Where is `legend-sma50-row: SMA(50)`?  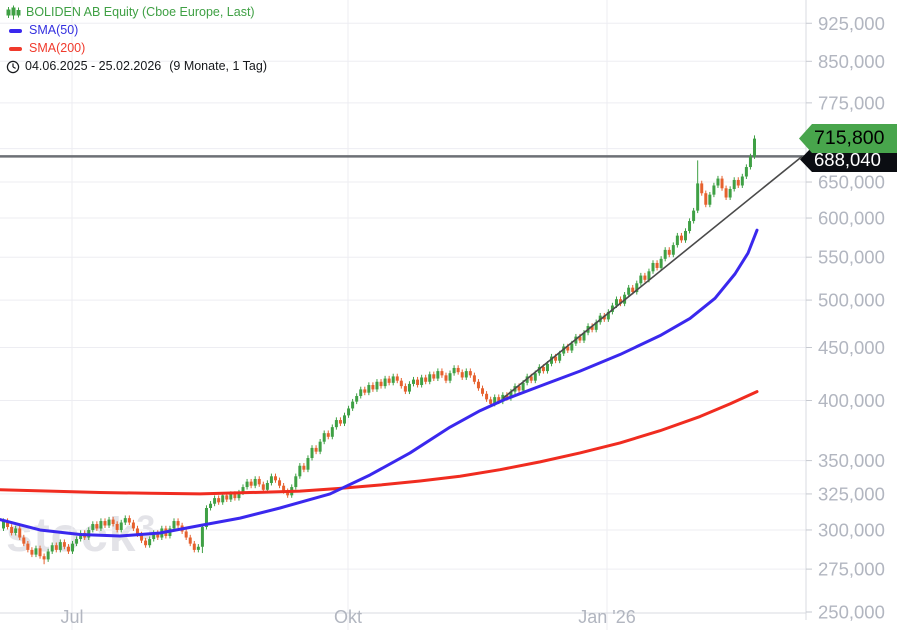
legend-sma50-row: SMA(50) is located at coordinates (136, 30).